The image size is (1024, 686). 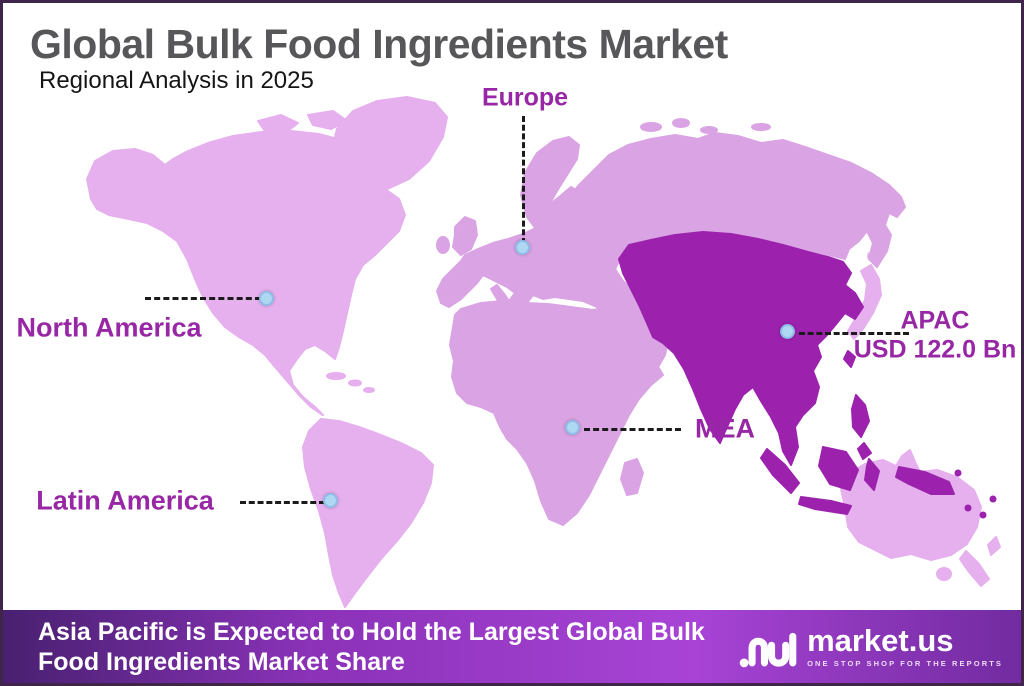 I want to click on marketus-logo-icon, so click(x=768, y=649).